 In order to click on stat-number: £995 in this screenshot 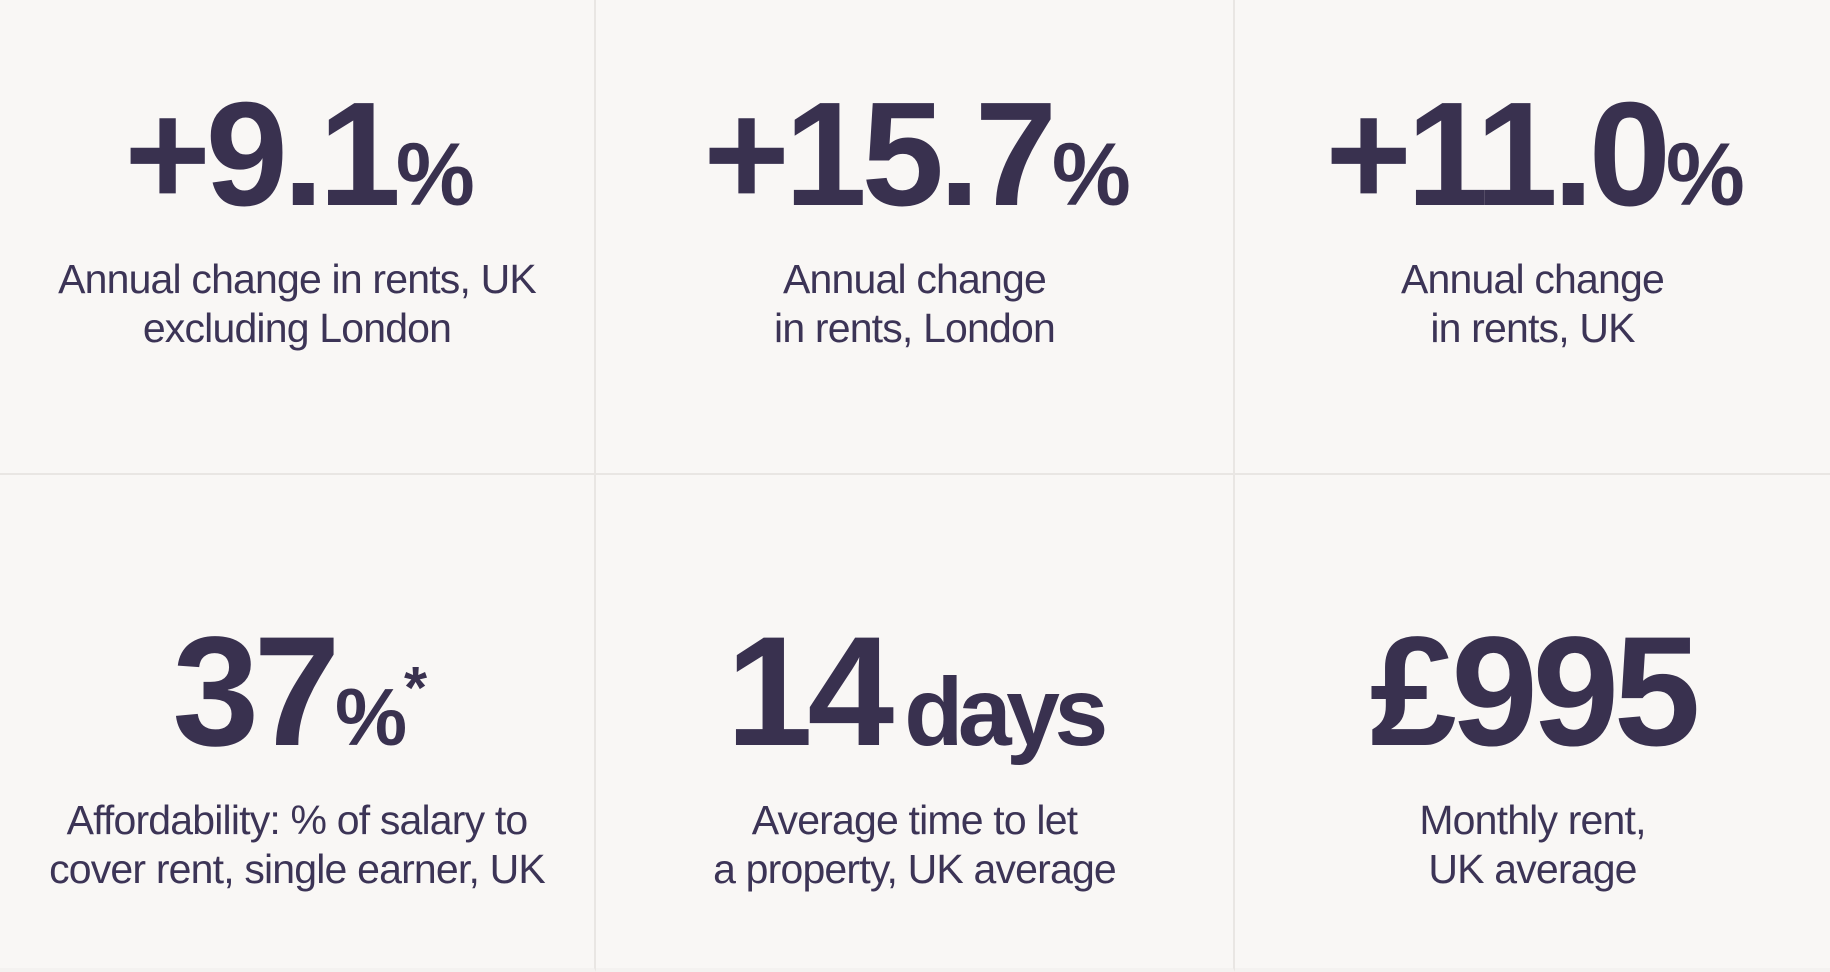, I will do `click(1535, 692)`.